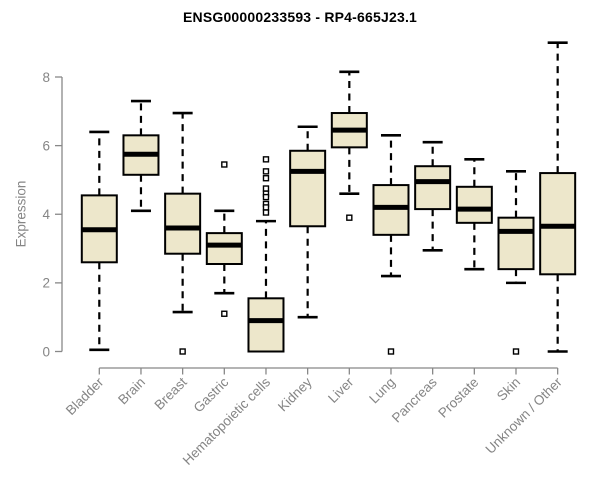 This screenshot has width=600, height=500. I want to click on x-tick-label: Kidney, so click(295, 394).